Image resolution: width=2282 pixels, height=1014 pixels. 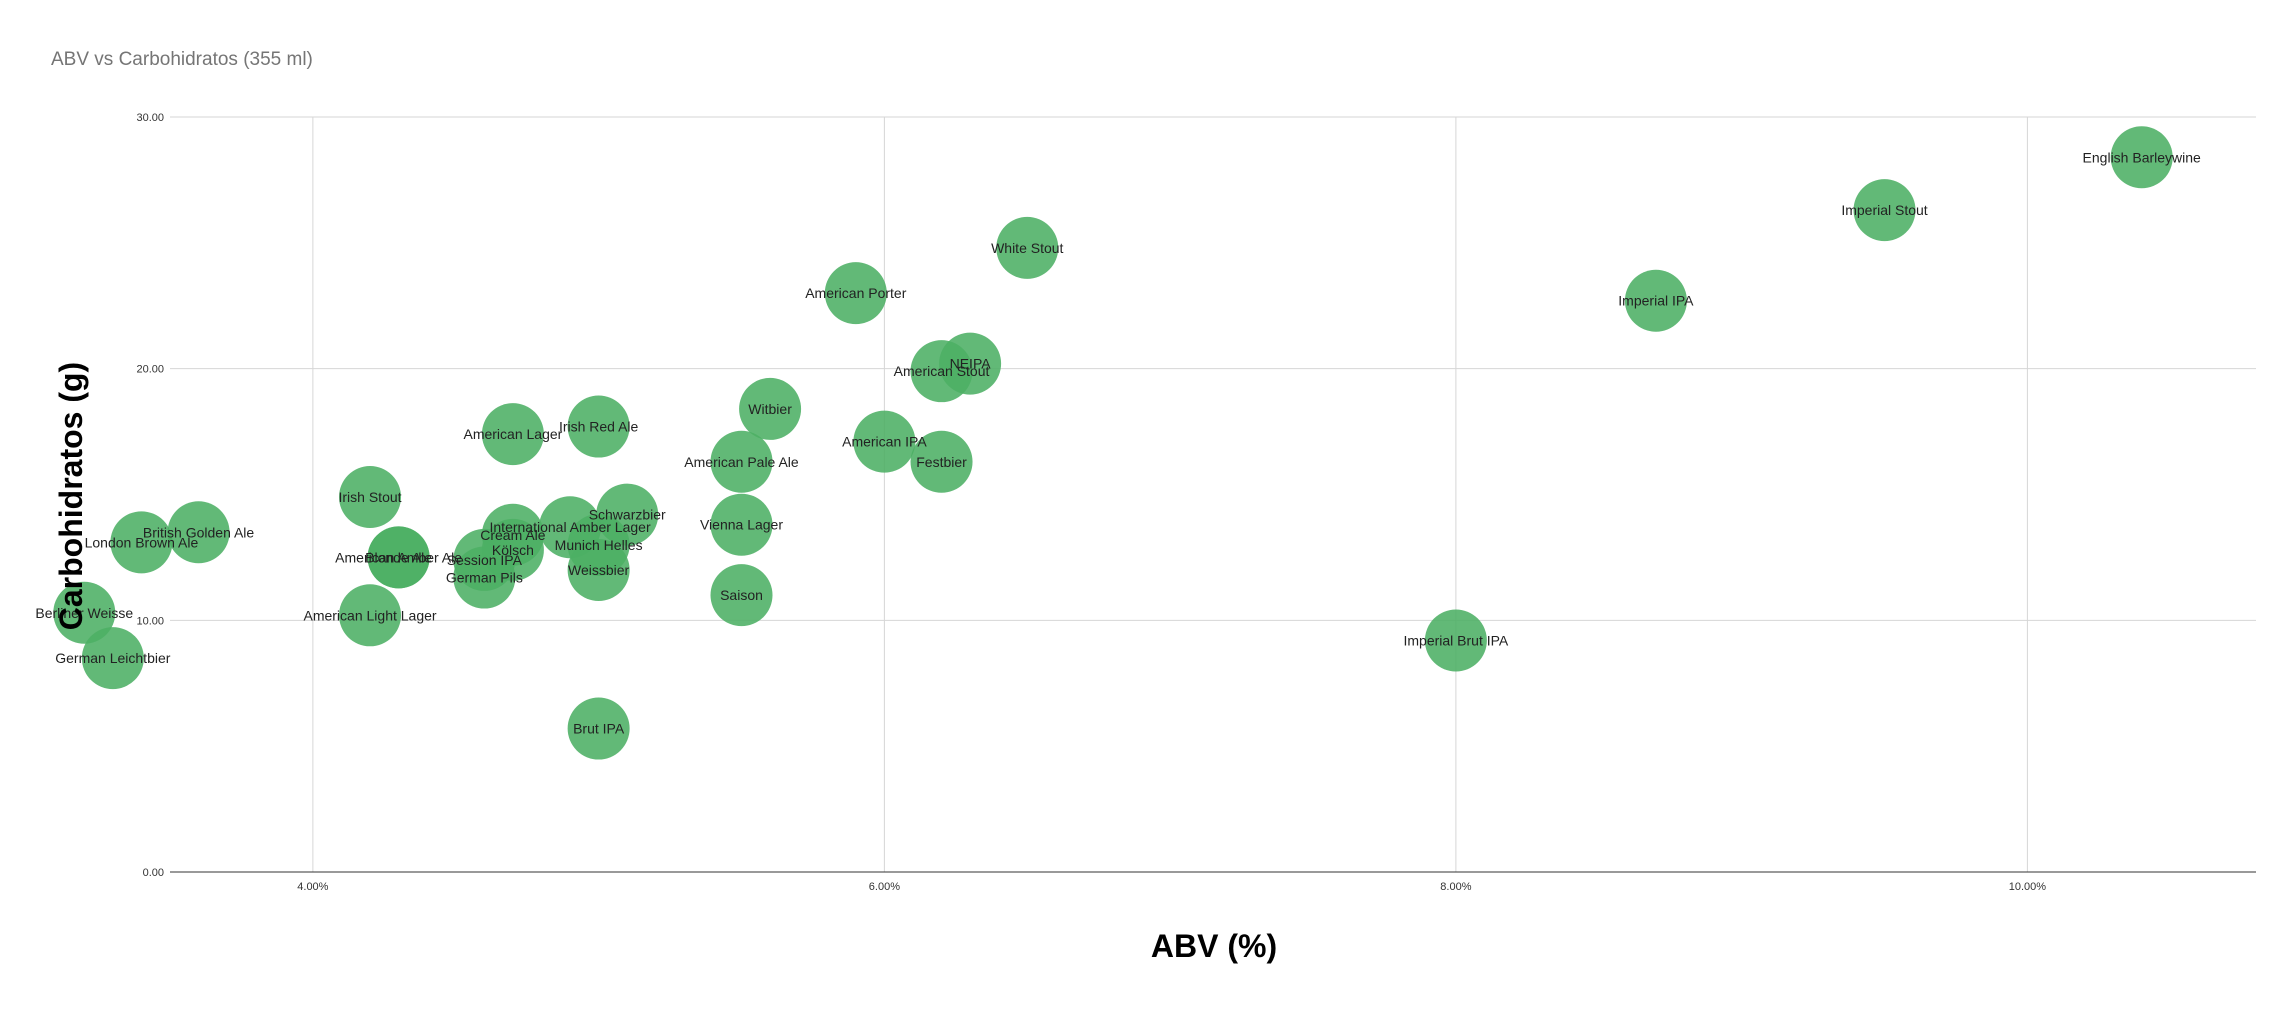 I want to click on data-point-label: American IPA, so click(x=884, y=442).